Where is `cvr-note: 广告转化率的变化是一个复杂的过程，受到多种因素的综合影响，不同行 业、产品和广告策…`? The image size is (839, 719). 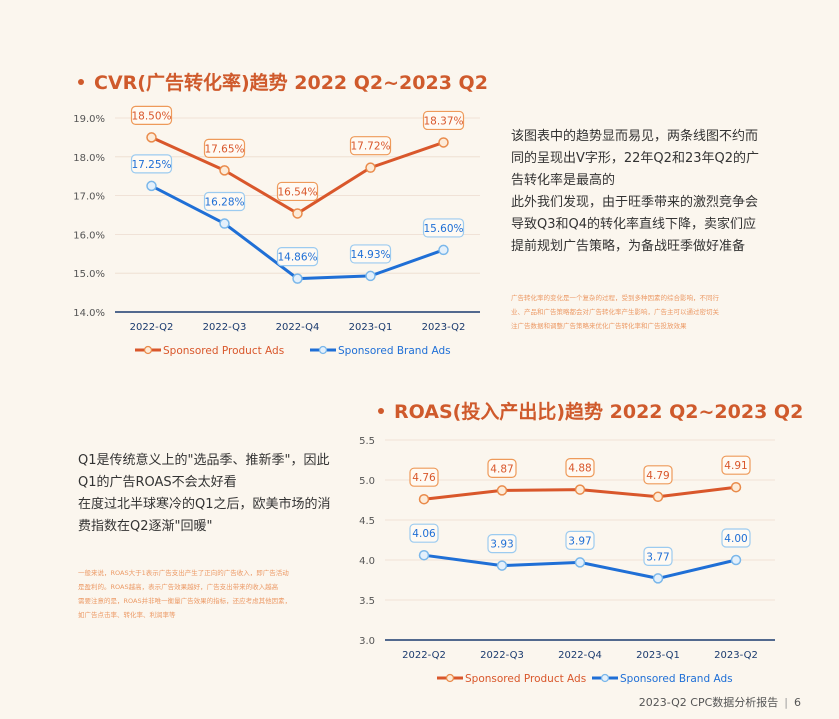
cvr-note: 广告转化率的变化是一个复杂的过程，受到多种因素的综合影响，不同行 业、产品和广告策… is located at coordinates (643, 312).